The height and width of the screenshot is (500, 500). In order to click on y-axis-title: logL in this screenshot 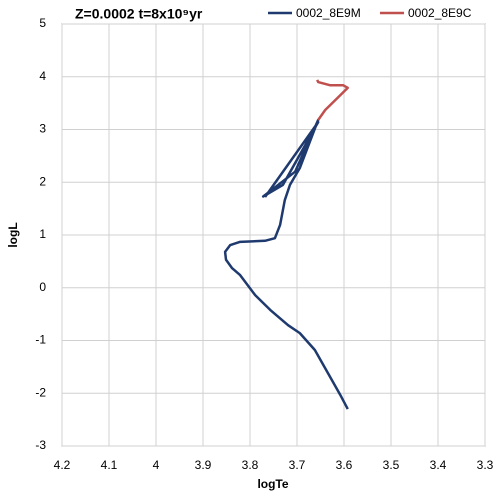, I will do `click(13, 234)`.